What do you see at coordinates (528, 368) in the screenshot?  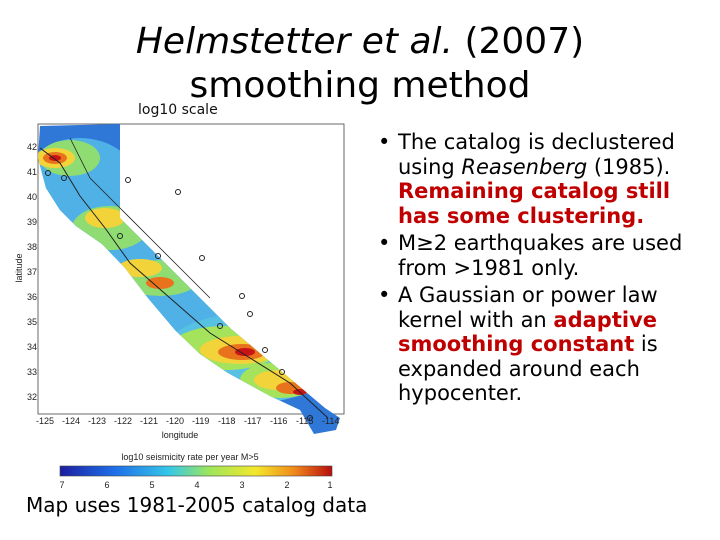 I see `bullet-text: is expanded around each hypocenter.` at bounding box center [528, 368].